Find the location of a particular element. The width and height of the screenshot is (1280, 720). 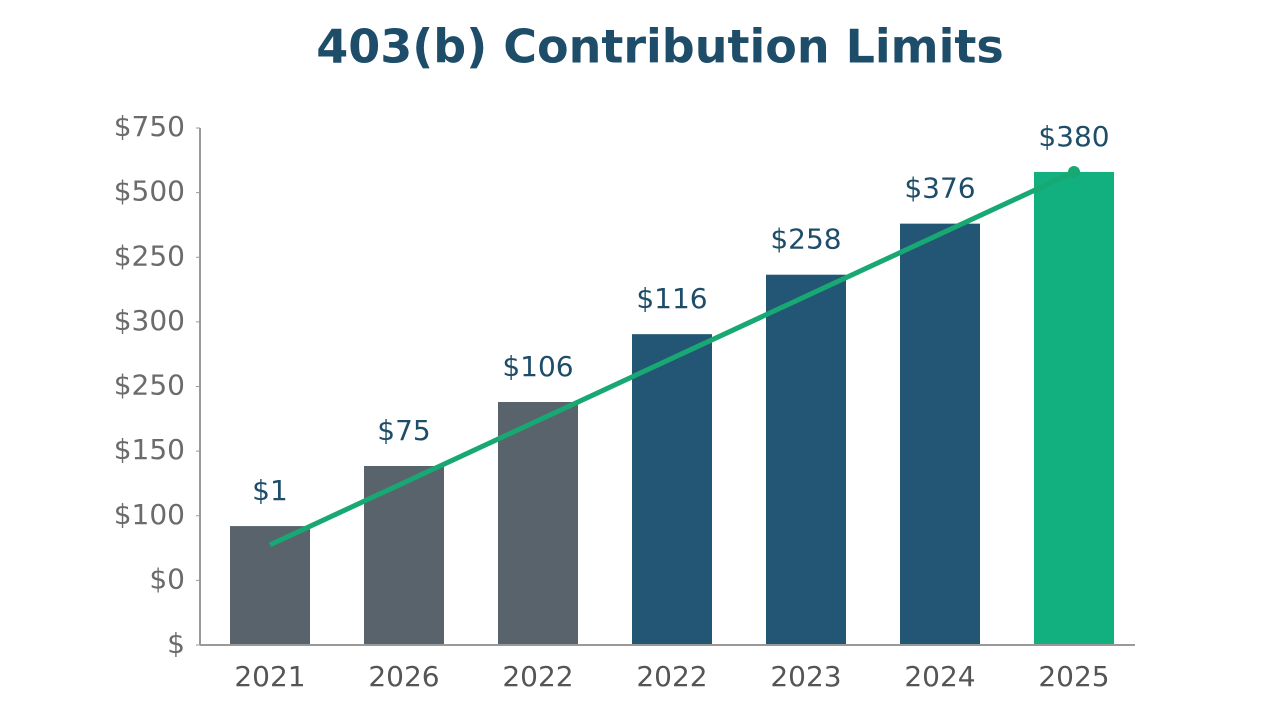

y-tick-label: $750 is located at coordinates (149, 126).